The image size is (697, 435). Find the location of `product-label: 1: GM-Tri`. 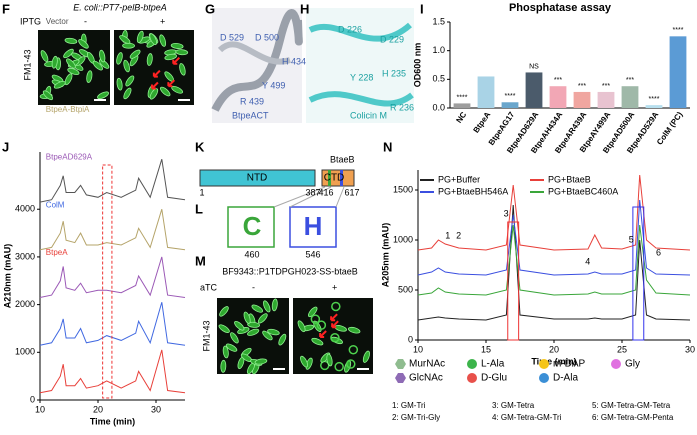

product-label: 1: GM-Tri is located at coordinates (409, 405).